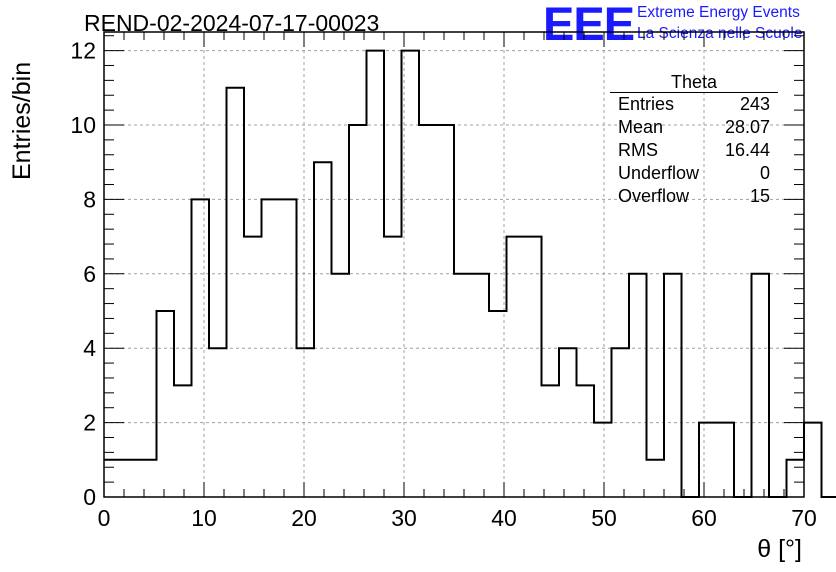 The height and width of the screenshot is (572, 836). I want to click on x-tick-label: 70, so click(804, 518).